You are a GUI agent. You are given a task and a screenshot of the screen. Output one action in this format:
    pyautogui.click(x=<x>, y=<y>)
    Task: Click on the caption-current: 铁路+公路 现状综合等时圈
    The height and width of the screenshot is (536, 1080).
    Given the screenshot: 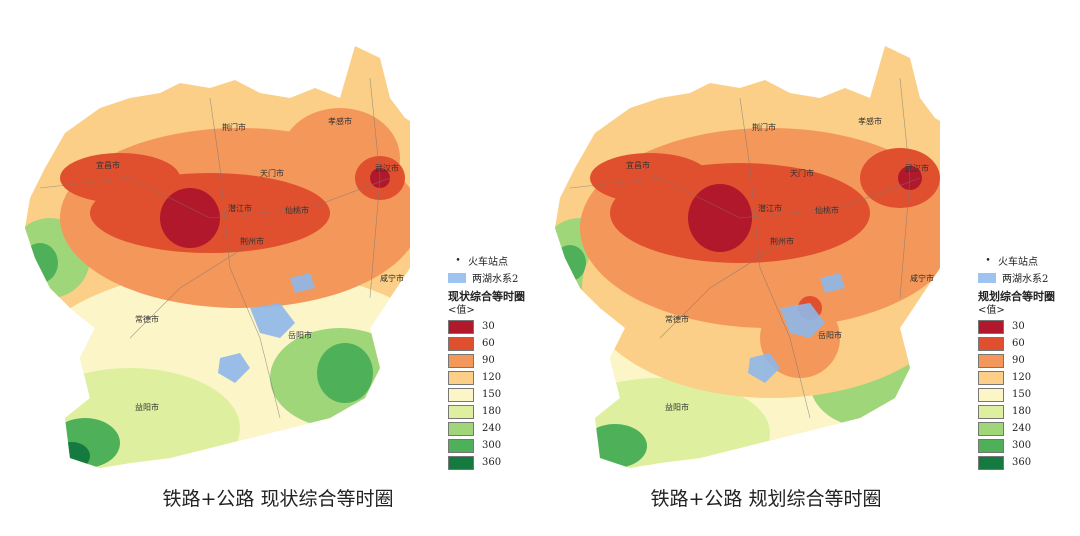 What is the action you would take?
    pyautogui.click(x=278, y=499)
    